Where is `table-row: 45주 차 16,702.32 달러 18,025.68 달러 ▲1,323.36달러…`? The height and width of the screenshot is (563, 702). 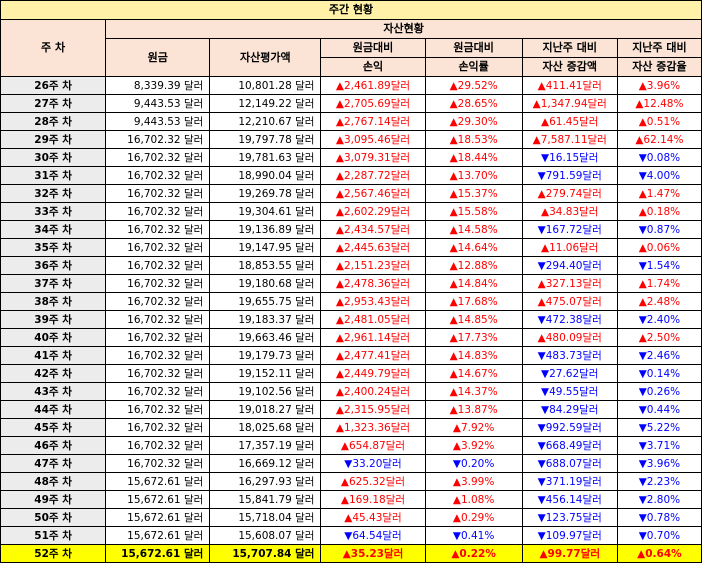
table-row: 45주 차 16,702.32 달러 18,025.68 달러 ▲1,323.36달러… is located at coordinates (351, 427).